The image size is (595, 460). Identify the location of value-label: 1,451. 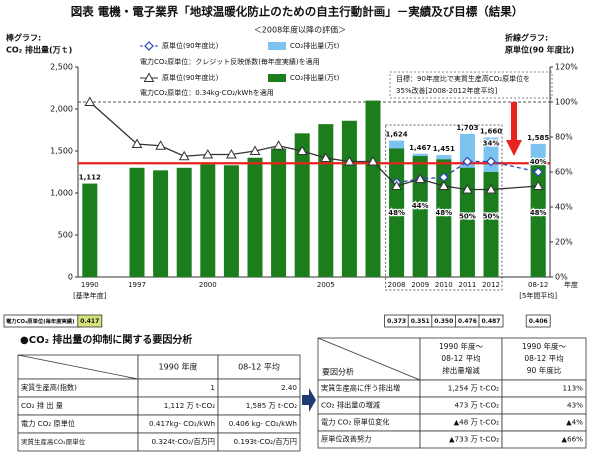
(444, 149).